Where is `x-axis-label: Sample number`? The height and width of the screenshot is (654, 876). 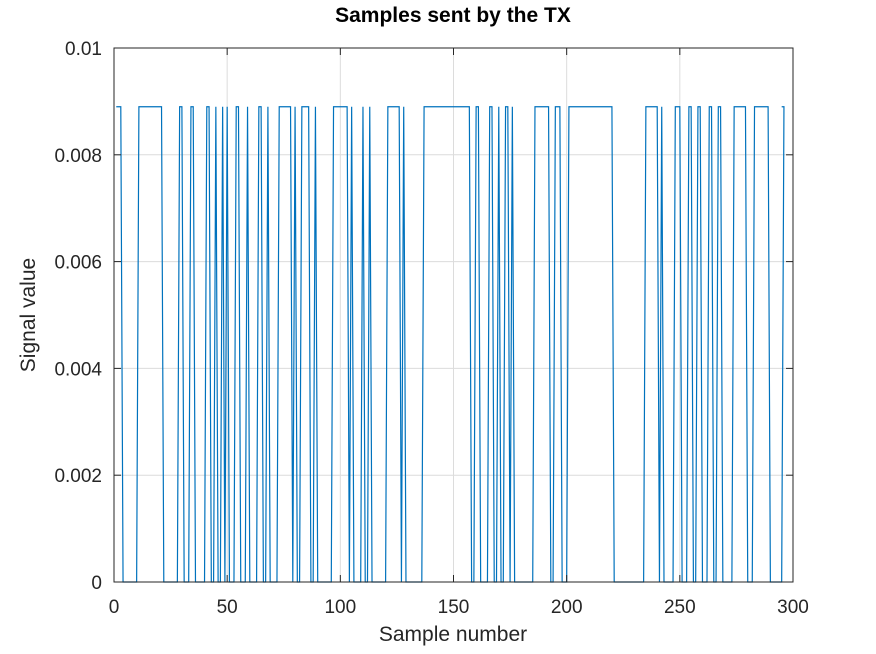
x-axis-label: Sample number is located at coordinates (453, 634).